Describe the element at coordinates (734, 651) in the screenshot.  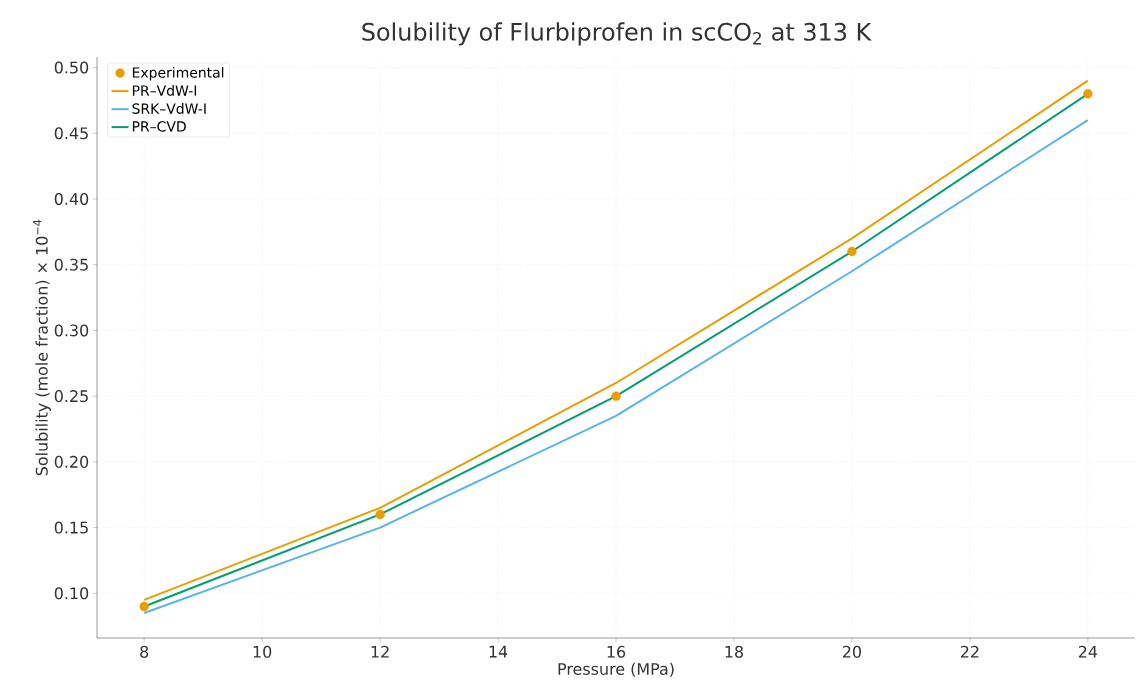
I see `x-tick-label: 18` at that location.